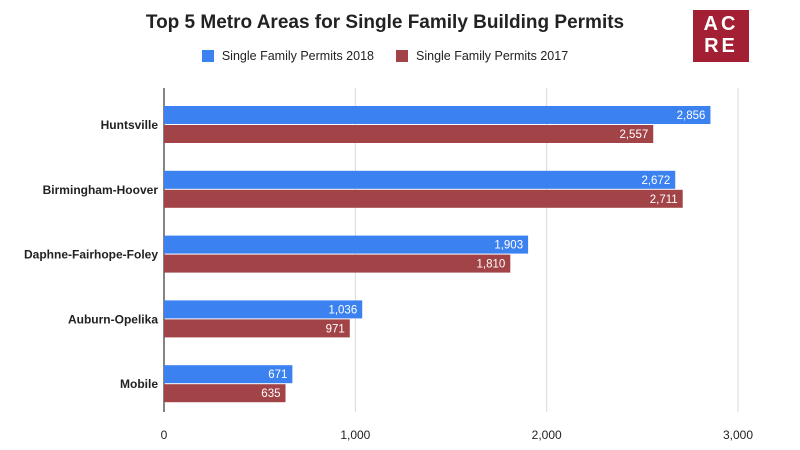 This screenshot has width=800, height=450. Describe the element at coordinates (228, 374) in the screenshot. I see `bar-mobile-2018` at that location.